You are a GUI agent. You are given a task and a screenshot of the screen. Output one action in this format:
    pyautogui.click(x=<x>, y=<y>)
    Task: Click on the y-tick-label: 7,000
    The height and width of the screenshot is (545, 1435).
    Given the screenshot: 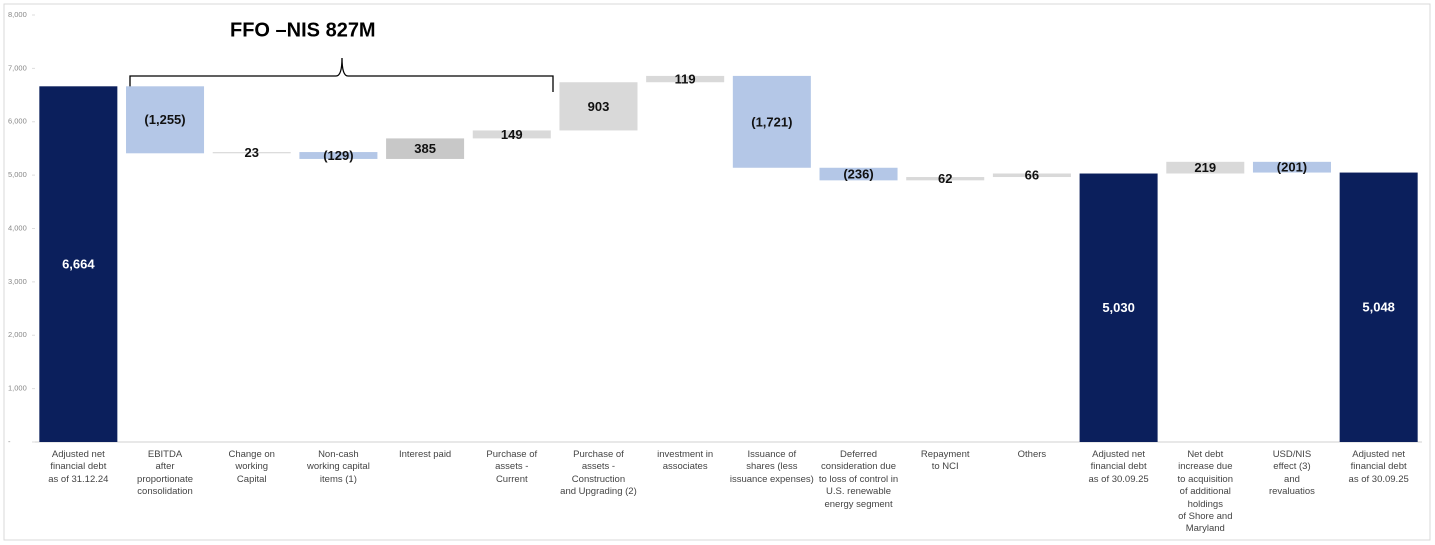 What is the action you would take?
    pyautogui.click(x=17, y=67)
    